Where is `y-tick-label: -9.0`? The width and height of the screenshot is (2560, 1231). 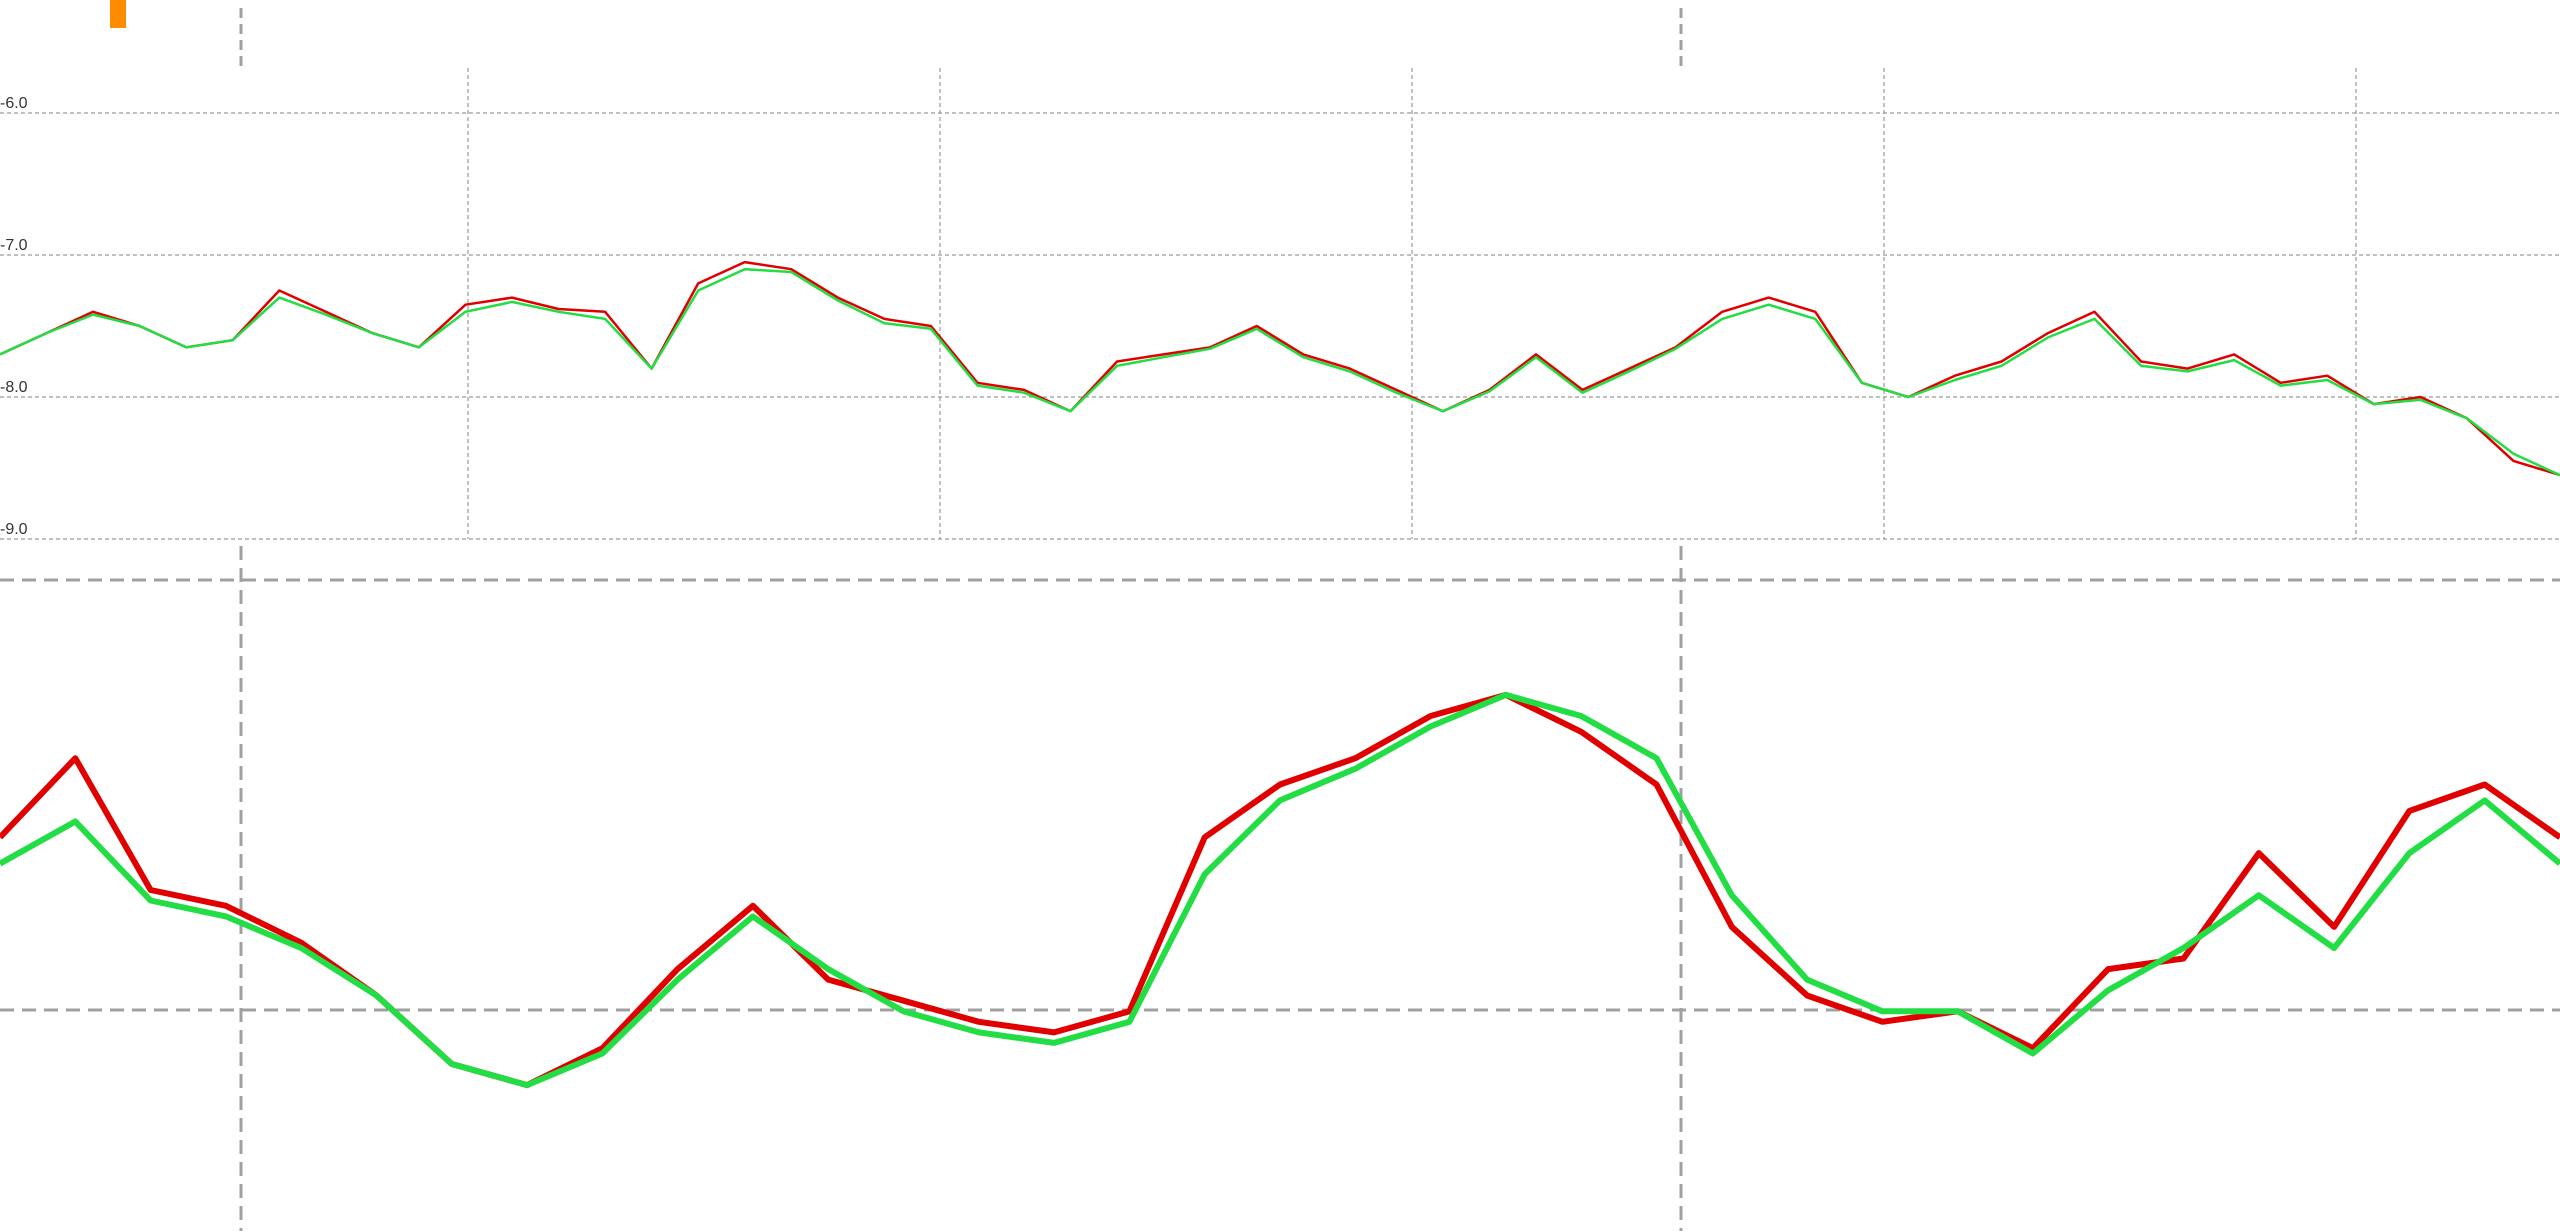
y-tick-label: -9.0 is located at coordinates (14, 529).